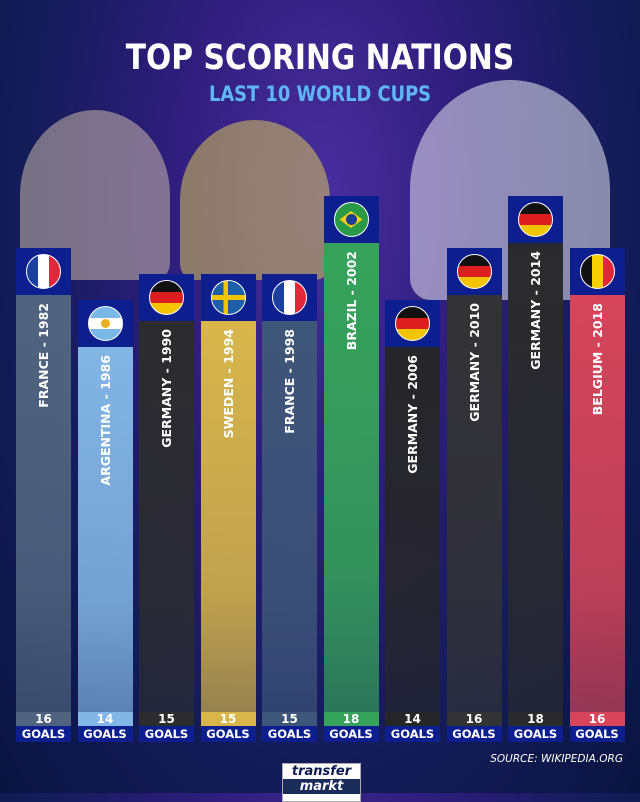 The height and width of the screenshot is (802, 640). I want to click on belgium-flag-icon, so click(597, 271).